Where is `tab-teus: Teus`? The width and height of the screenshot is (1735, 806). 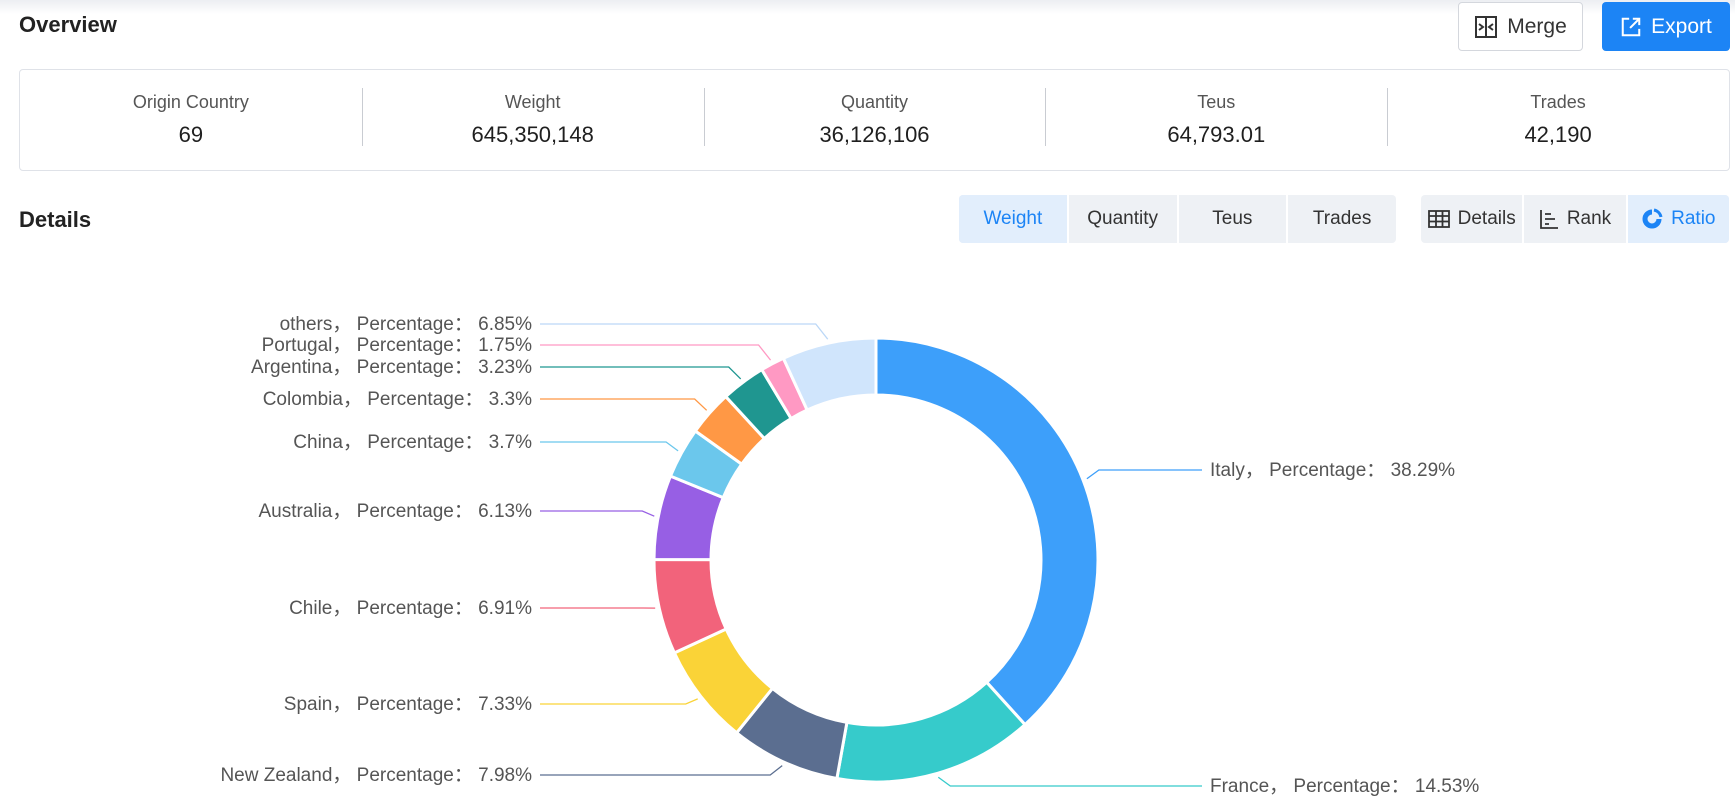
tab-teus: Teus is located at coordinates (1231, 219).